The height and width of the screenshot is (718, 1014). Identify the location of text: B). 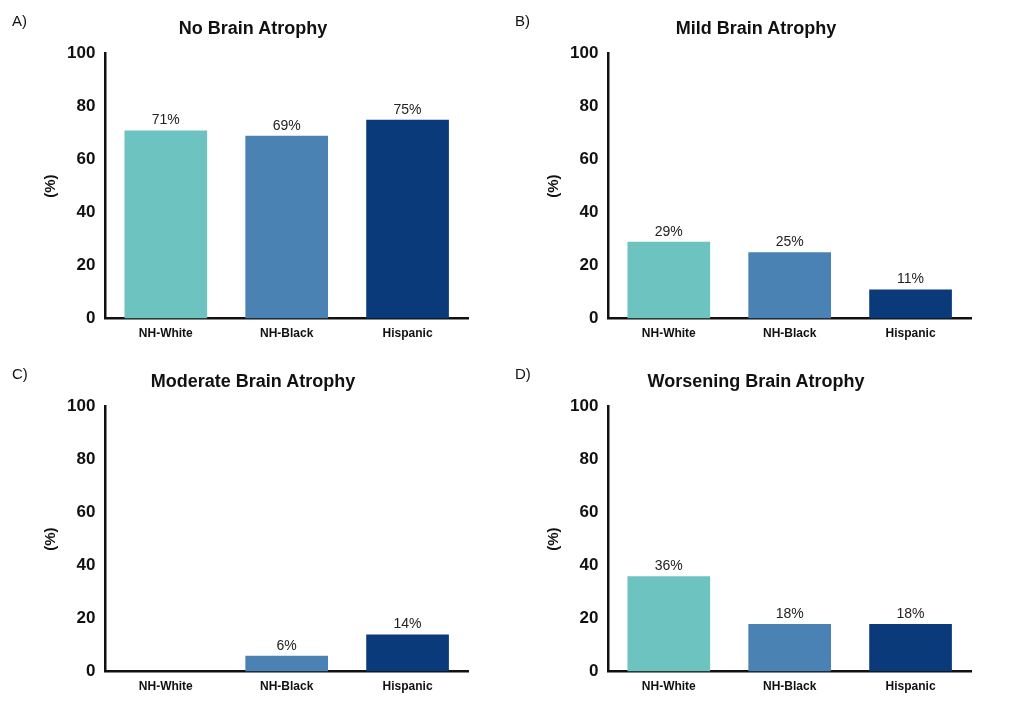
(522, 20).